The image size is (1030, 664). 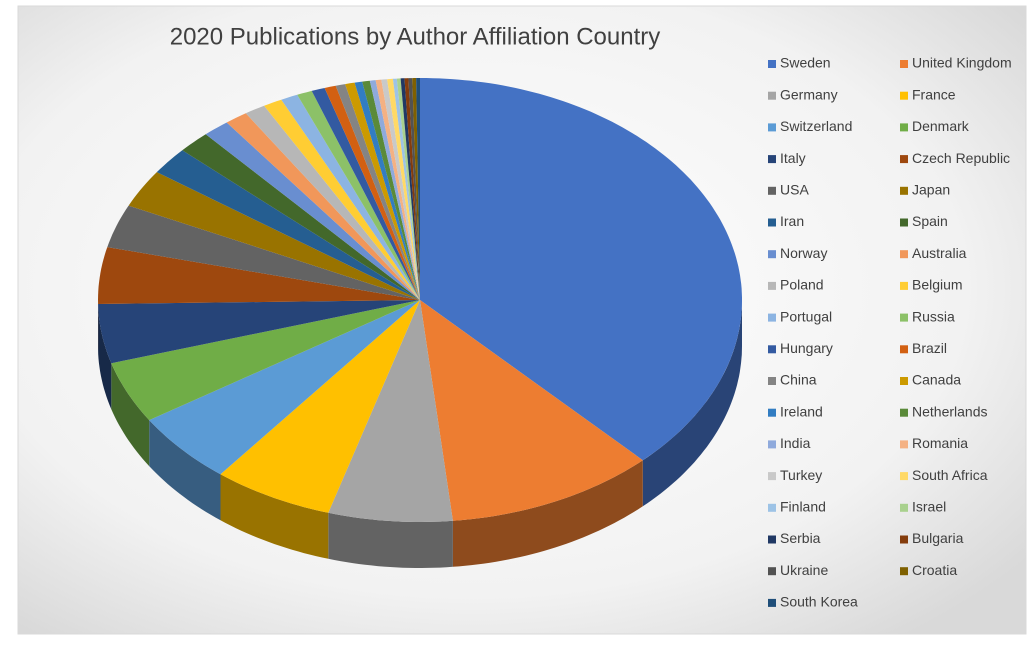 I want to click on legend-label: Portugal, so click(x=806, y=316).